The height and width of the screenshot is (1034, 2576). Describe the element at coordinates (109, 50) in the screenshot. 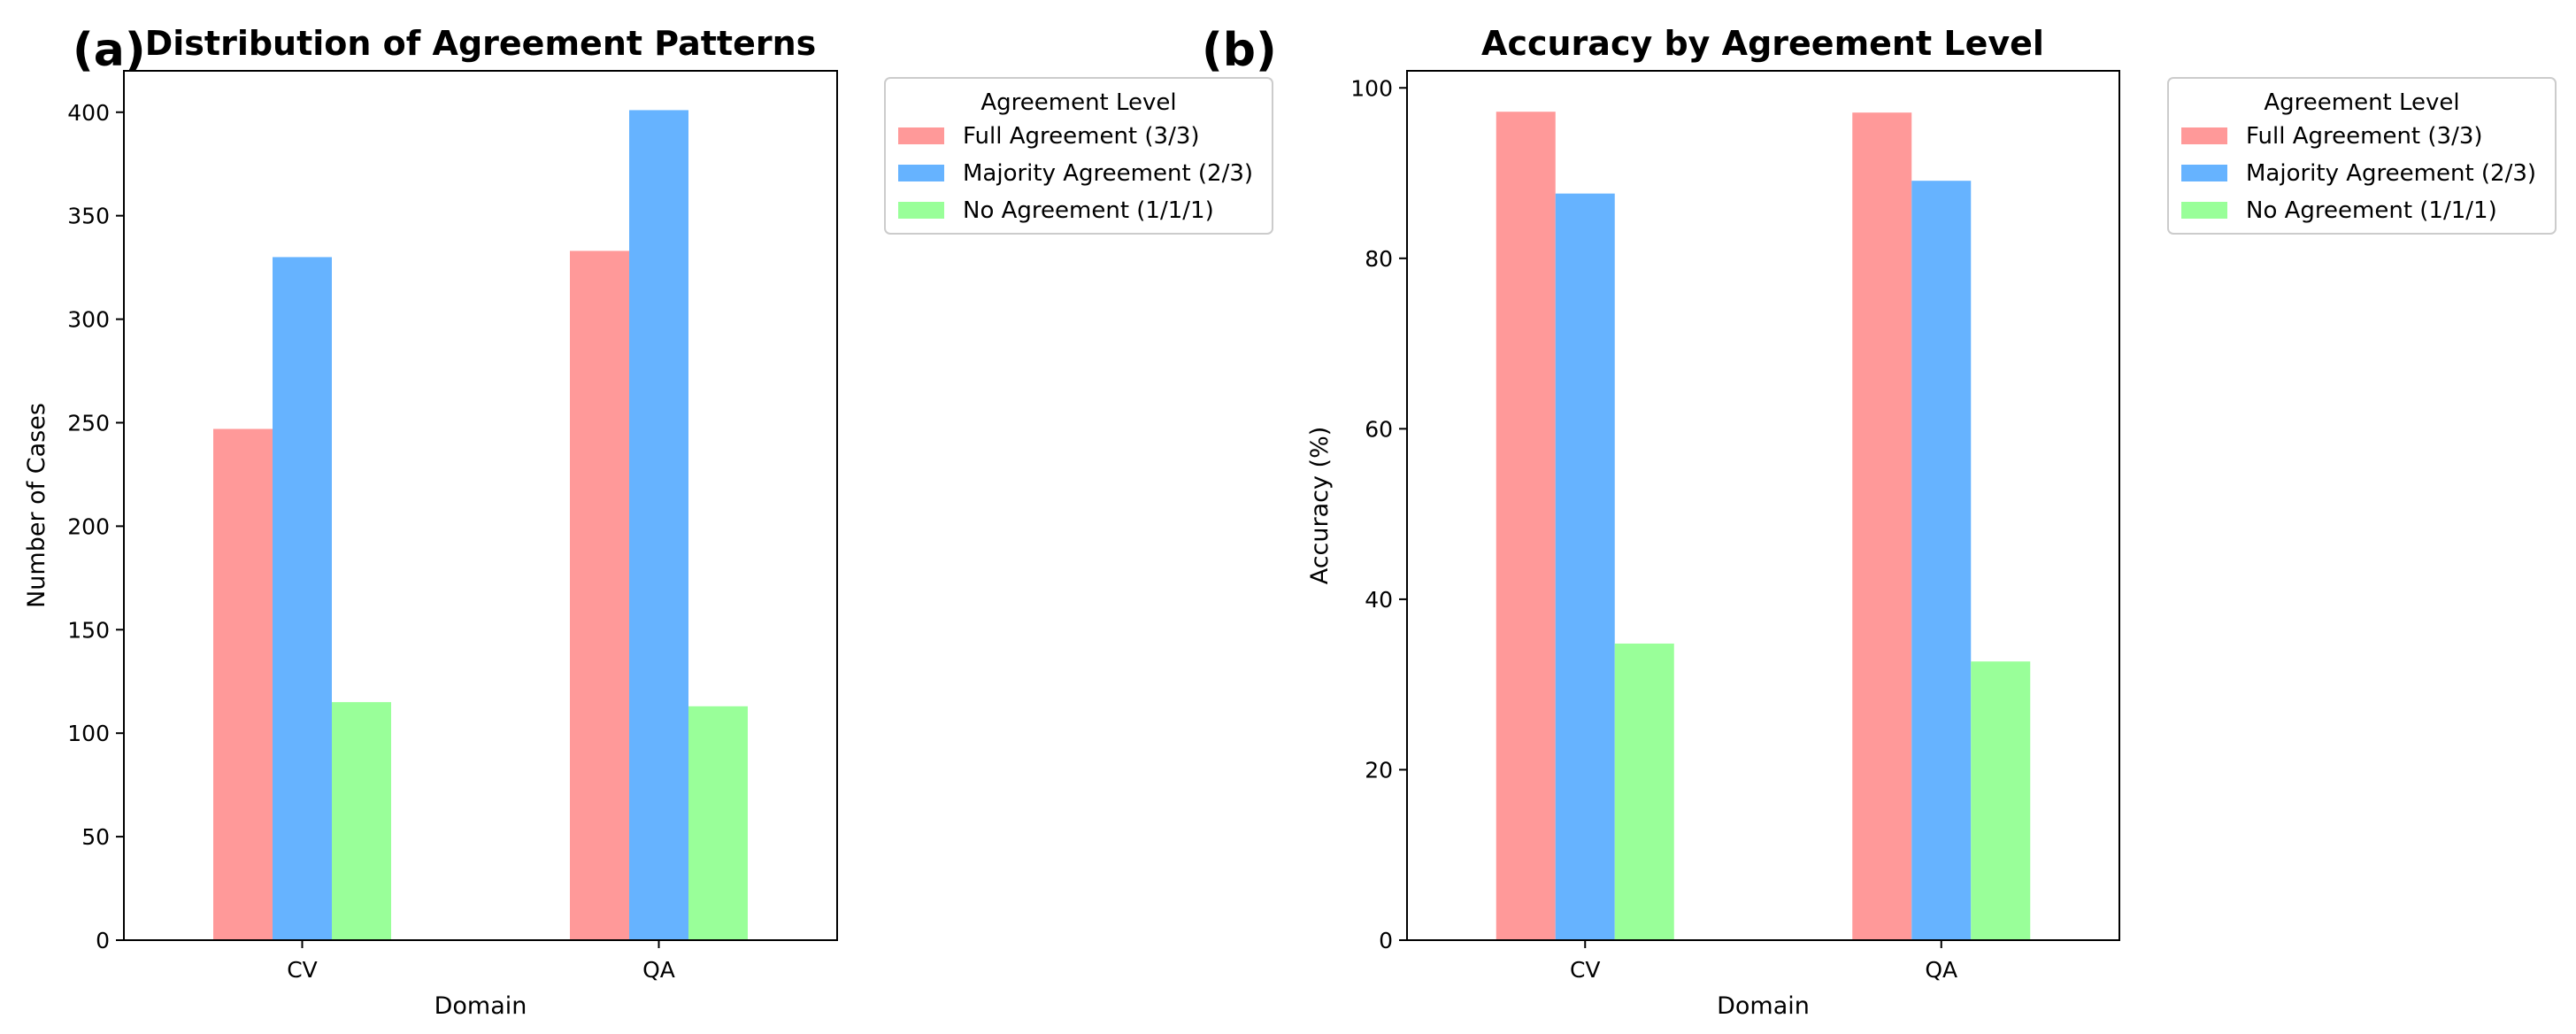

I see `panel-label: (a)` at that location.